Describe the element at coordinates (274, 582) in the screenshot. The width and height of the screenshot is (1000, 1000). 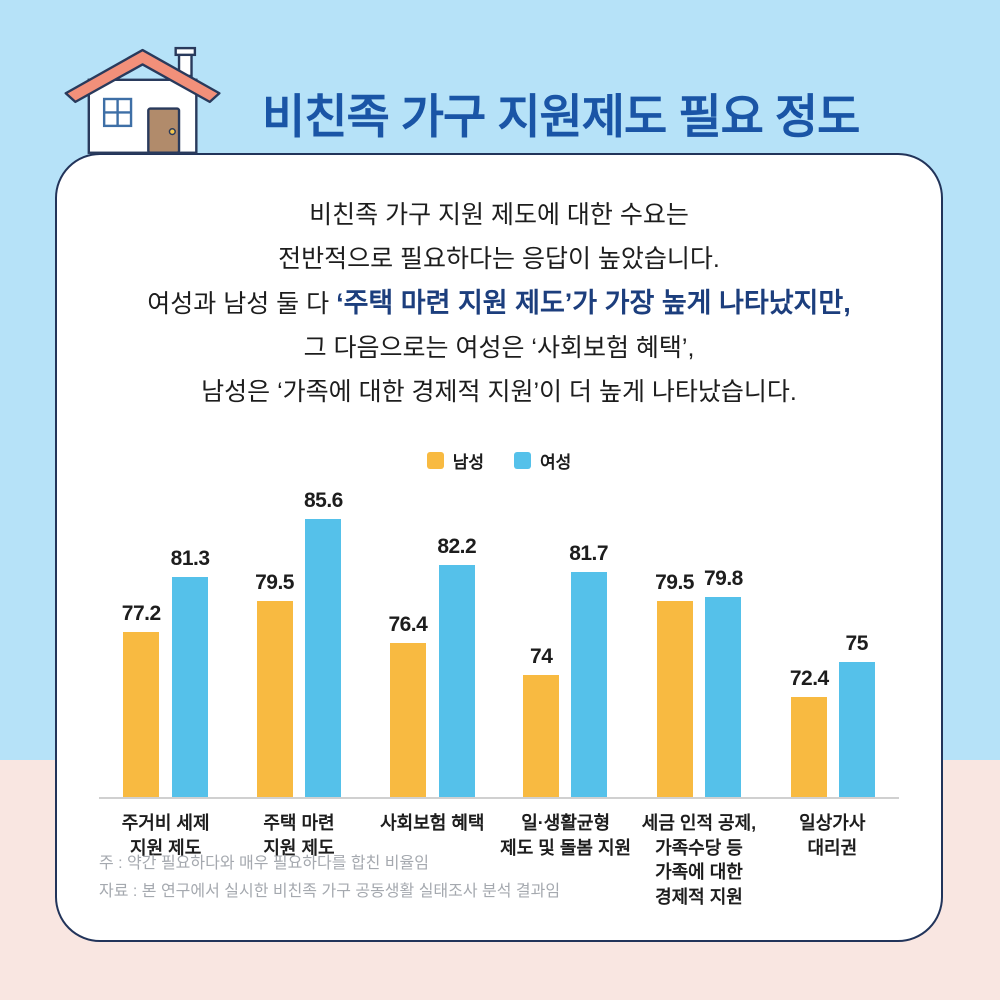
I see `bar-value-male-1: 79.5` at that location.